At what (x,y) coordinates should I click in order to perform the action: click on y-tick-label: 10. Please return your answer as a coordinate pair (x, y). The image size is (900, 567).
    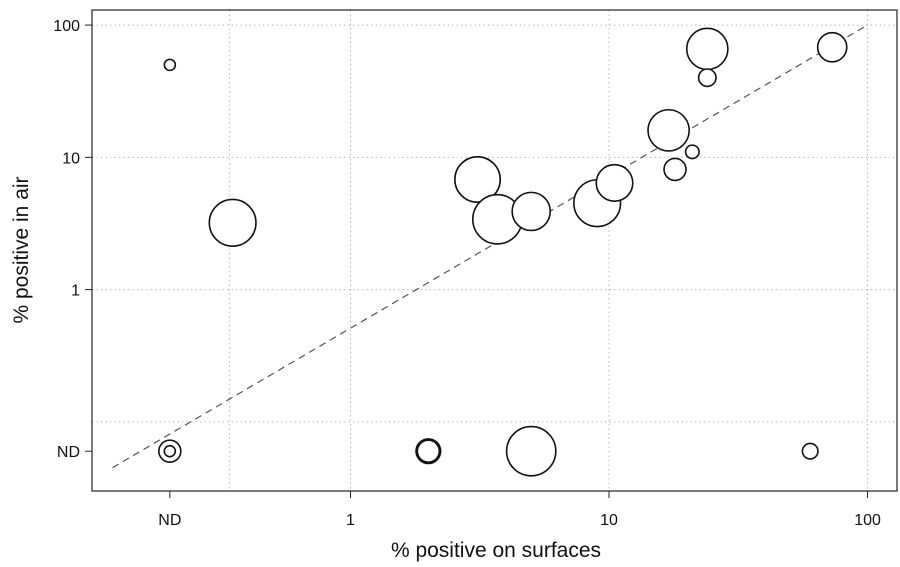
    Looking at the image, I should click on (71, 158).